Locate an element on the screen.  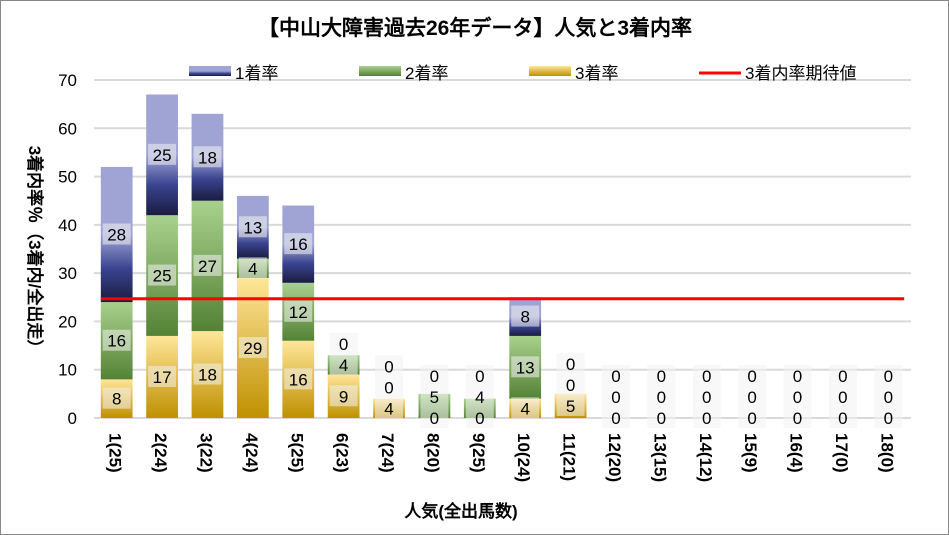
data-label: 8 is located at coordinates (116, 399).